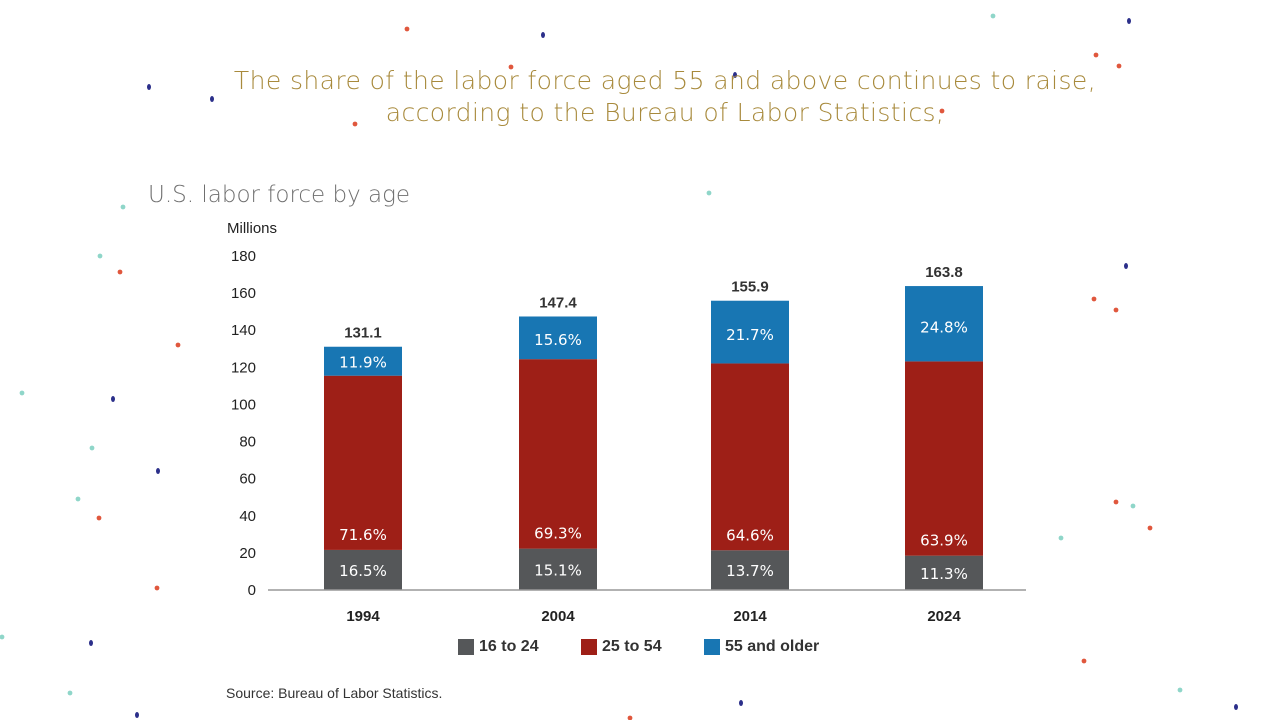 Image resolution: width=1280 pixels, height=720 pixels. I want to click on x-tick-label: 2024, so click(944, 616).